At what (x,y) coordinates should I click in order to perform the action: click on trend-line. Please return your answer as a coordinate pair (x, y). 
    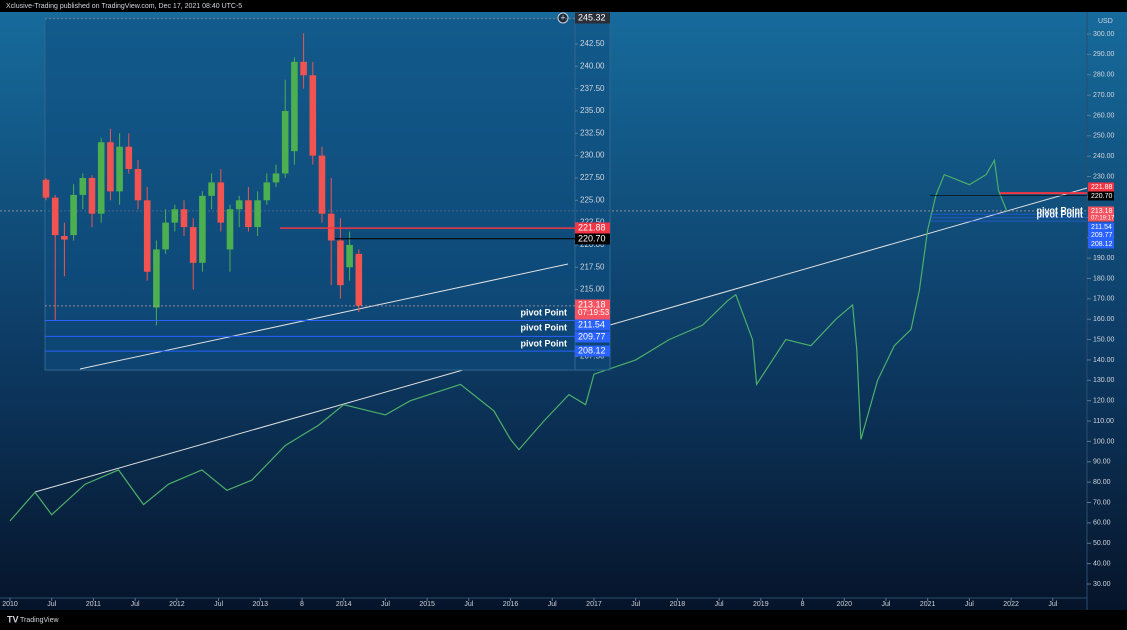
    Looking at the image, I should click on (249, 431).